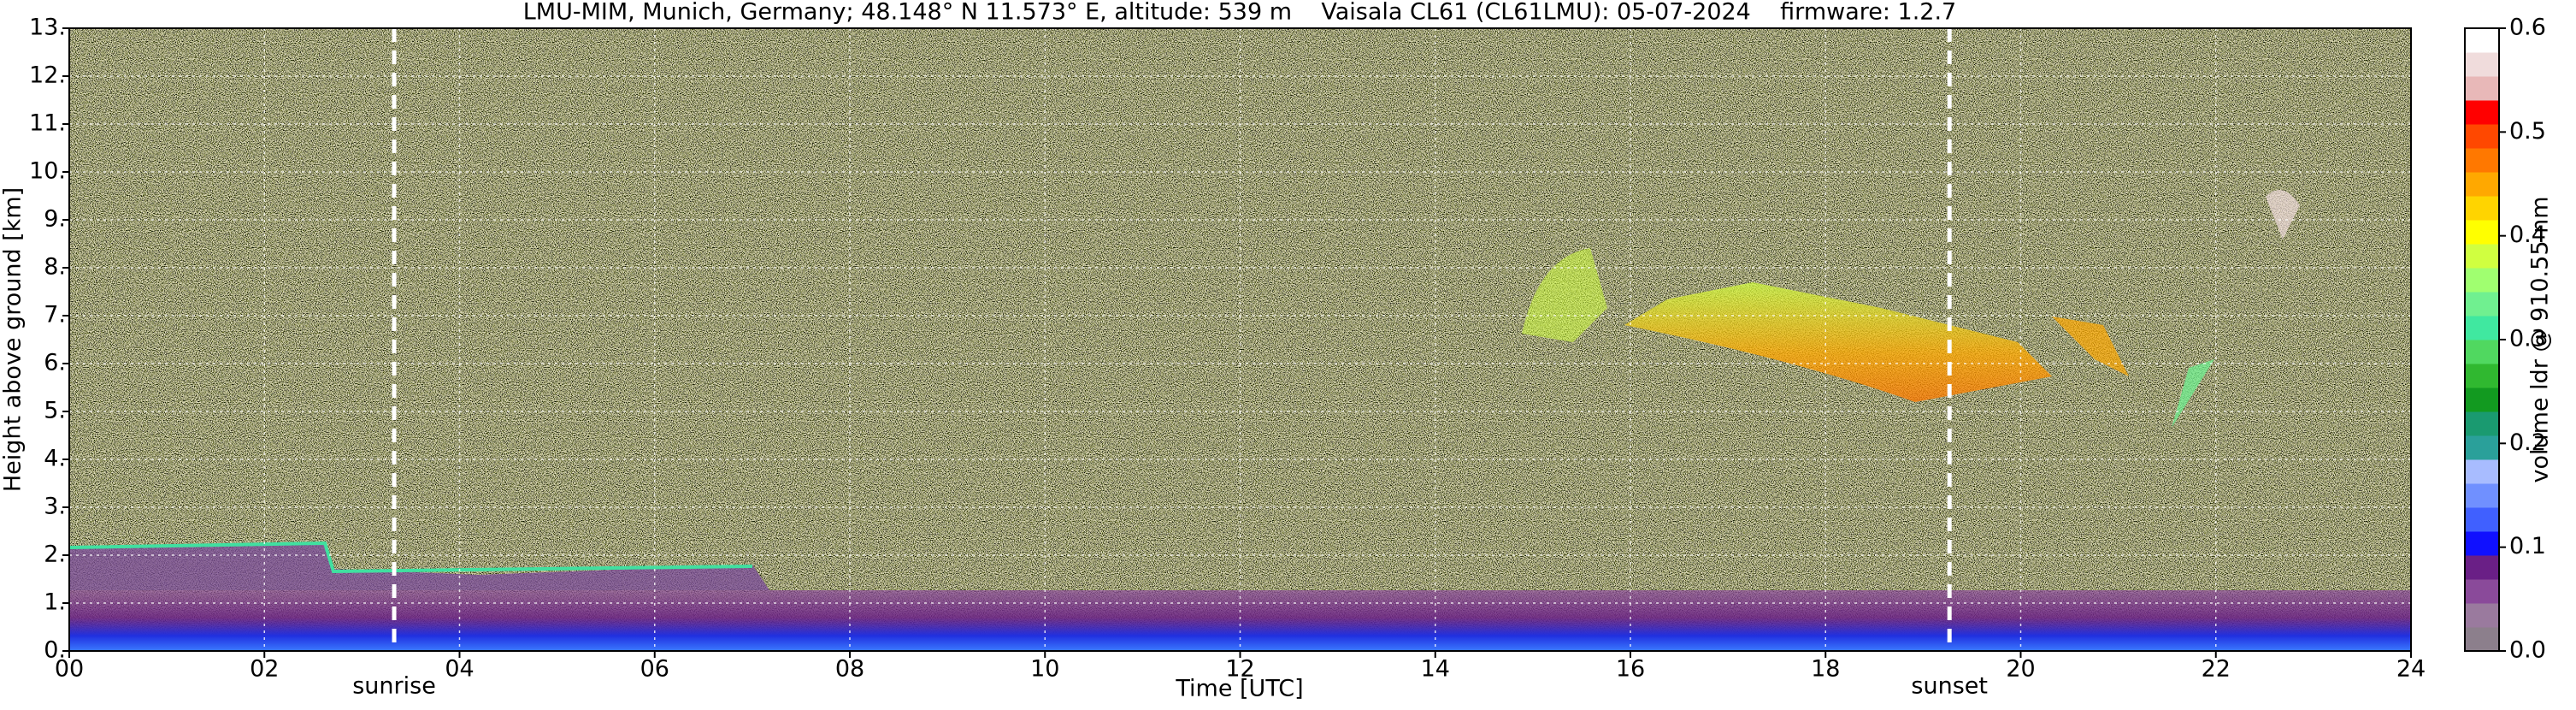 Image resolution: width=2576 pixels, height=710 pixels. I want to click on x-tick-label: 16, so click(1630, 669).